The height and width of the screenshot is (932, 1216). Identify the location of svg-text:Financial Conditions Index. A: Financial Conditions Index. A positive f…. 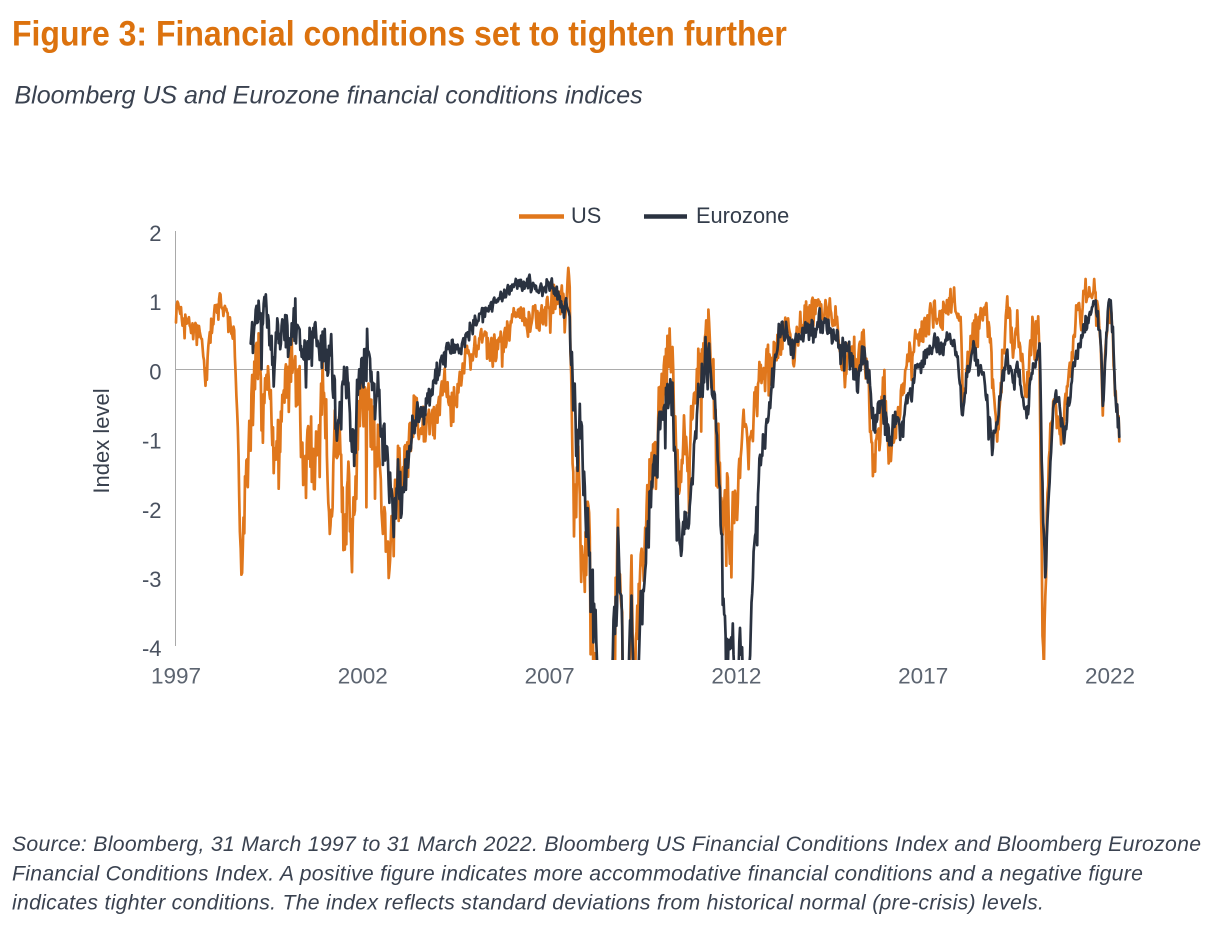
(577, 874).